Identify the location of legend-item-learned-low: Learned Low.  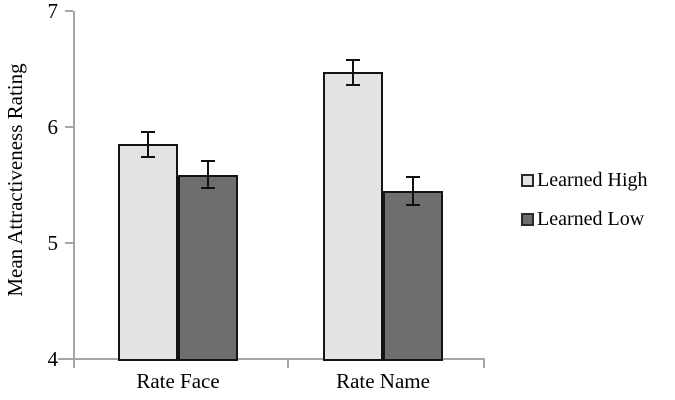
(582, 219).